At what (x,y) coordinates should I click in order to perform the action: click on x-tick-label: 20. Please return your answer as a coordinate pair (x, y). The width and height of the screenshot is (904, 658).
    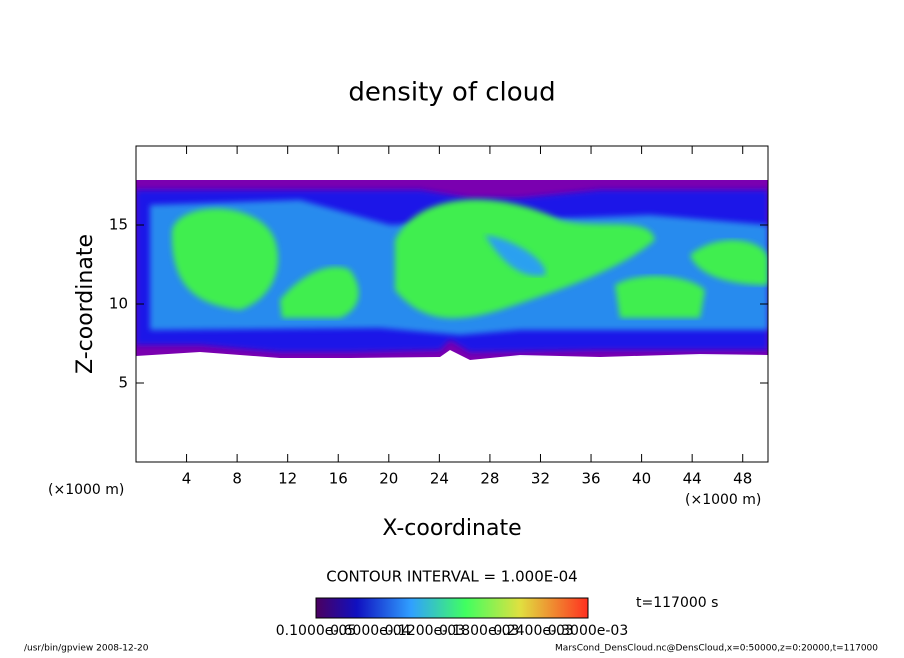
    Looking at the image, I should click on (388, 479).